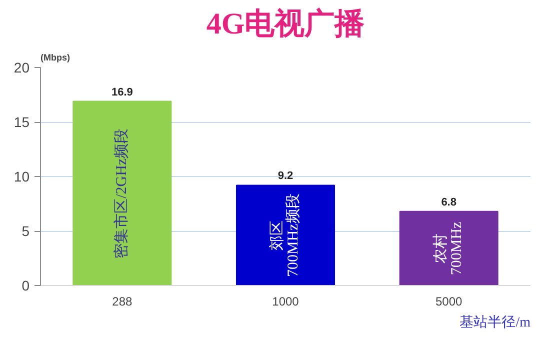  I want to click on y-tick-label: 10, so click(22, 176).